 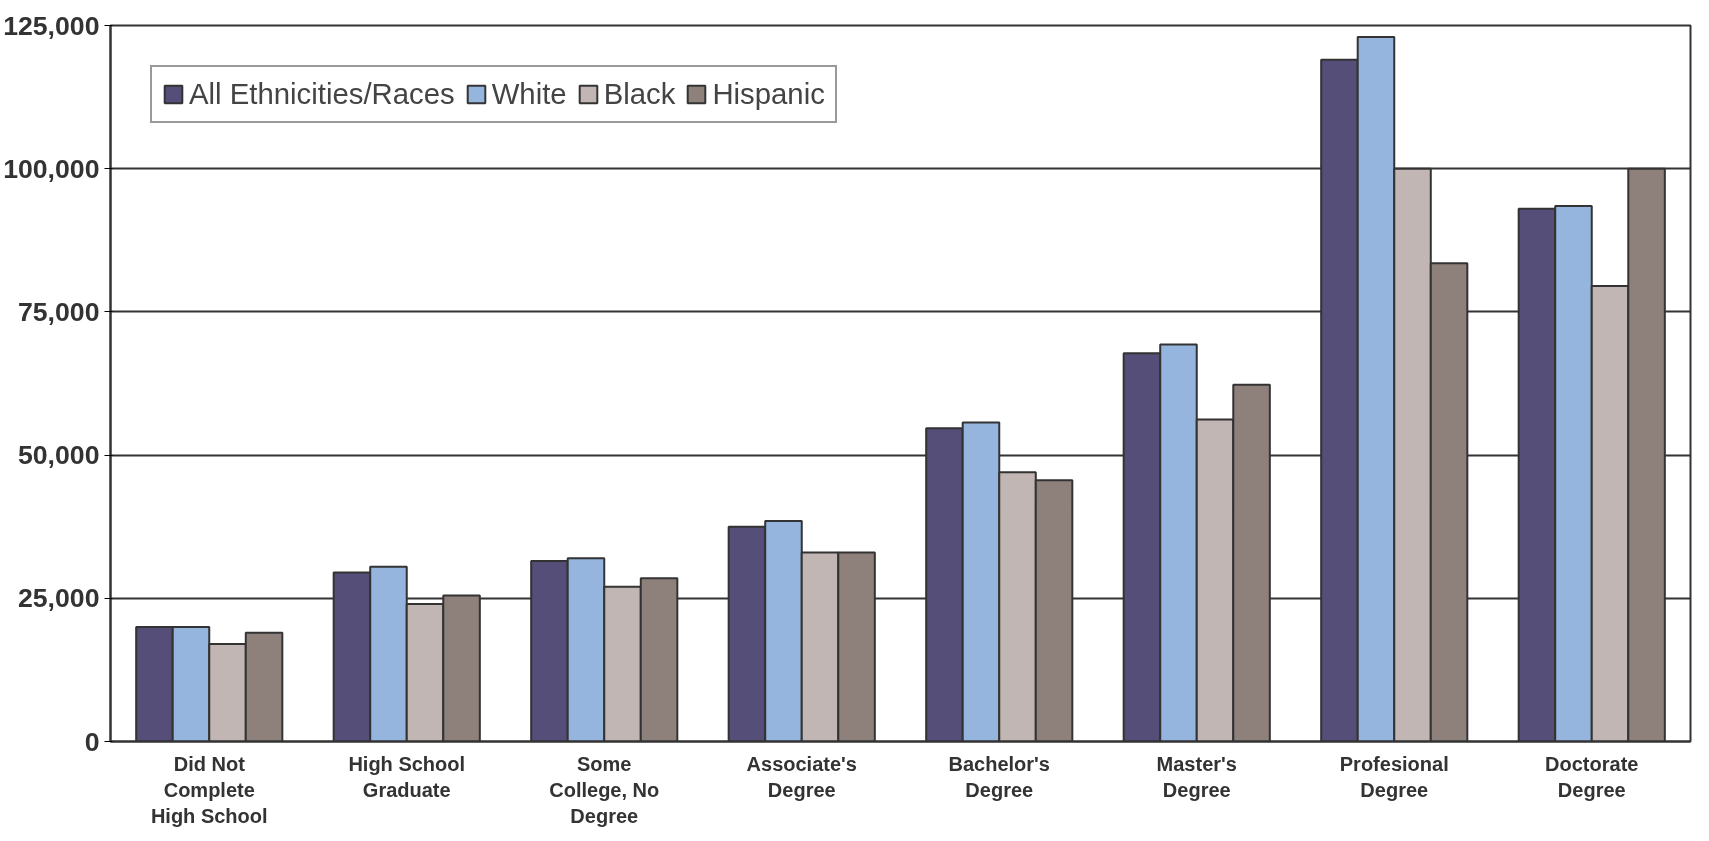 I want to click on y-tick-label: 50,000, so click(x=58, y=455).